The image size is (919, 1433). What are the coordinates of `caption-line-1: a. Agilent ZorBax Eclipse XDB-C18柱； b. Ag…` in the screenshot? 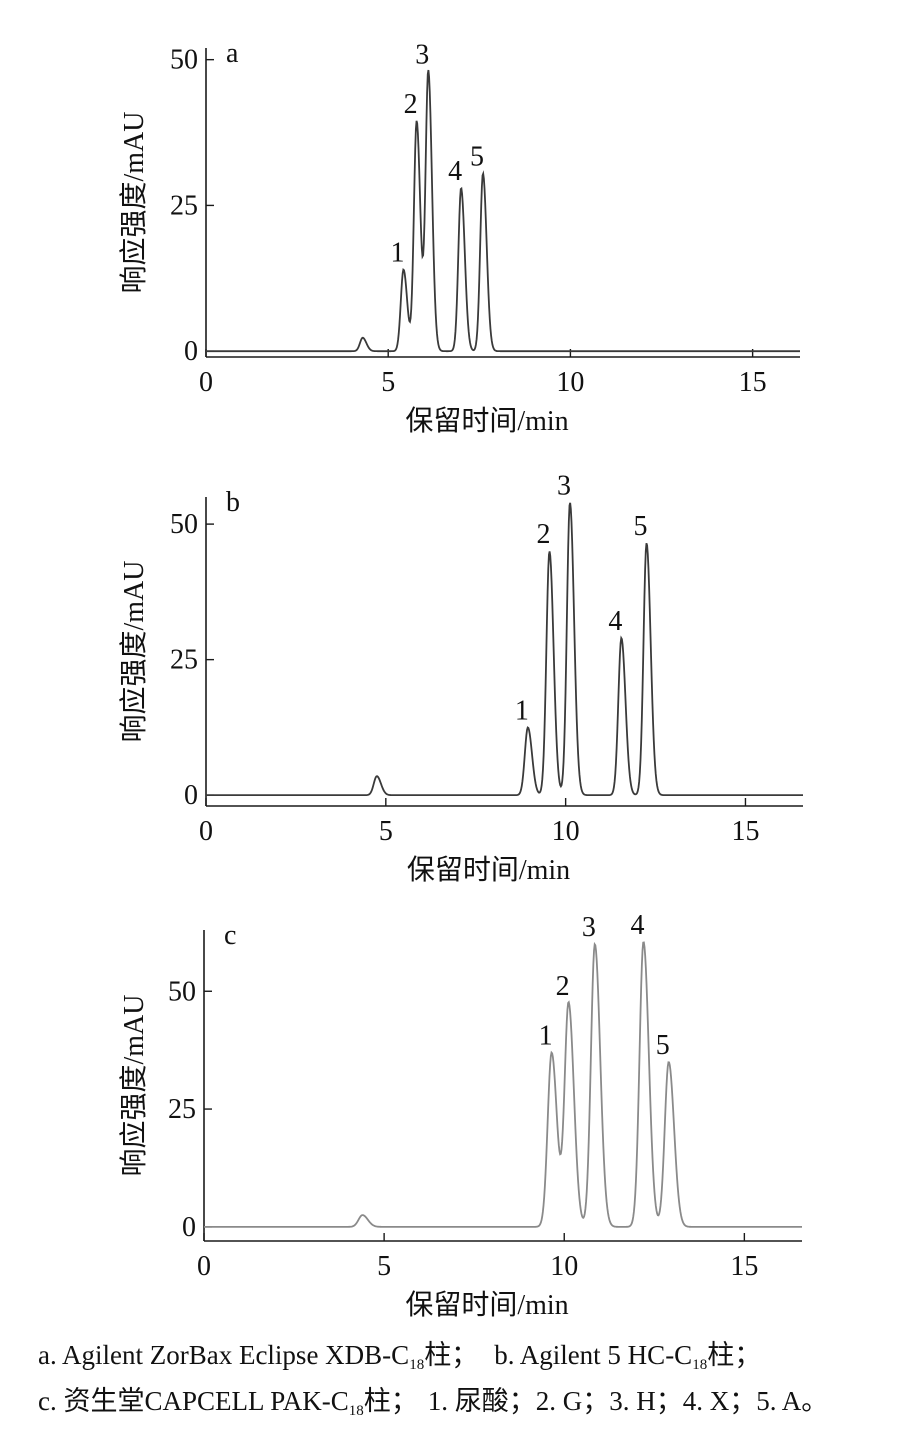 It's located at (399, 1360).